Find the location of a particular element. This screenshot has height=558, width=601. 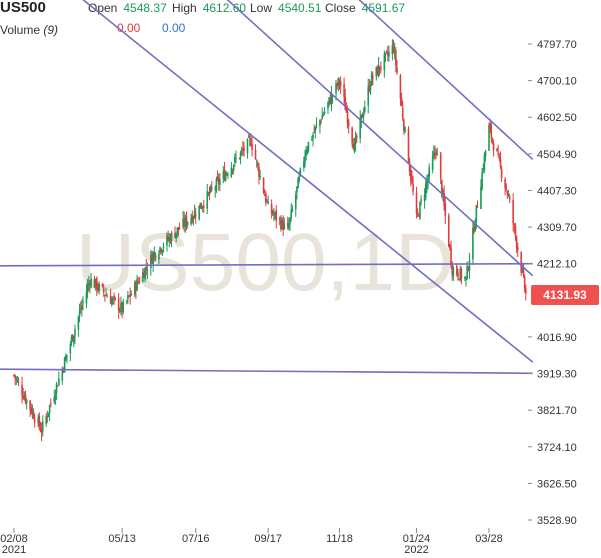

last-price-tag: 4131.93 is located at coordinates (565, 295).